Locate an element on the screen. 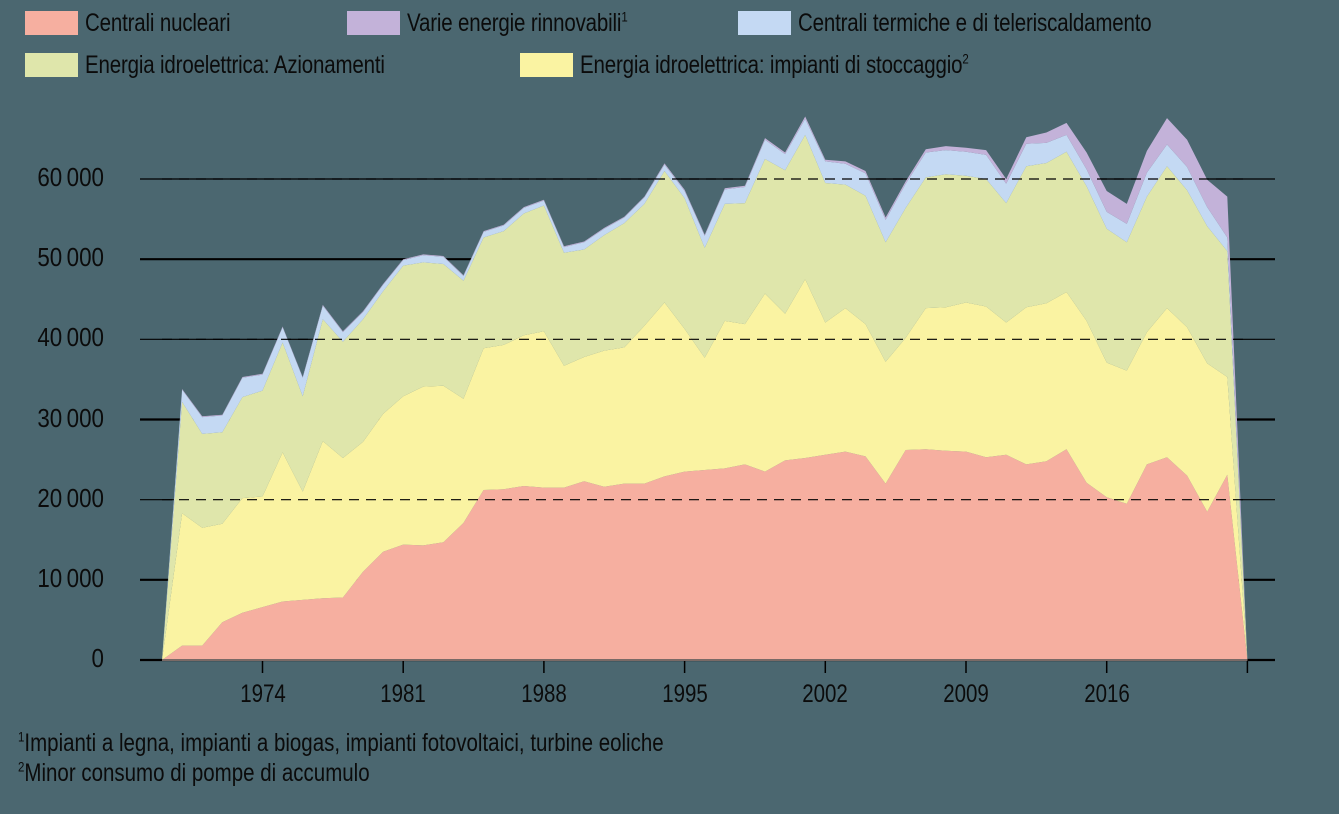 The width and height of the screenshot is (1339, 814). legend-label: Centrali nucleari is located at coordinates (158, 22).